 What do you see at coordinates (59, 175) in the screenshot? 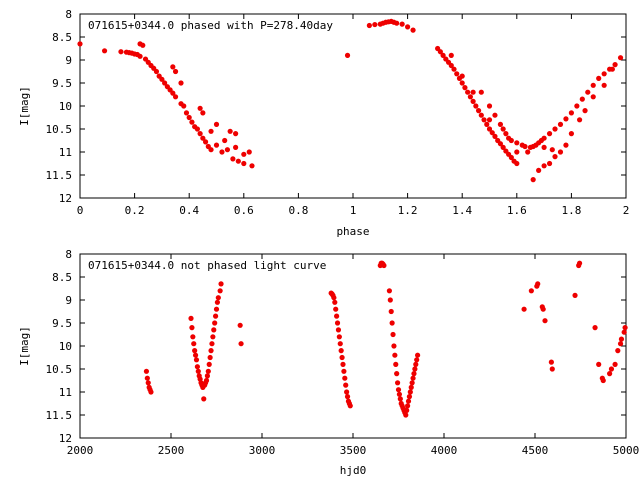
I see `y-tick-label: 11.5` at bounding box center [59, 175].